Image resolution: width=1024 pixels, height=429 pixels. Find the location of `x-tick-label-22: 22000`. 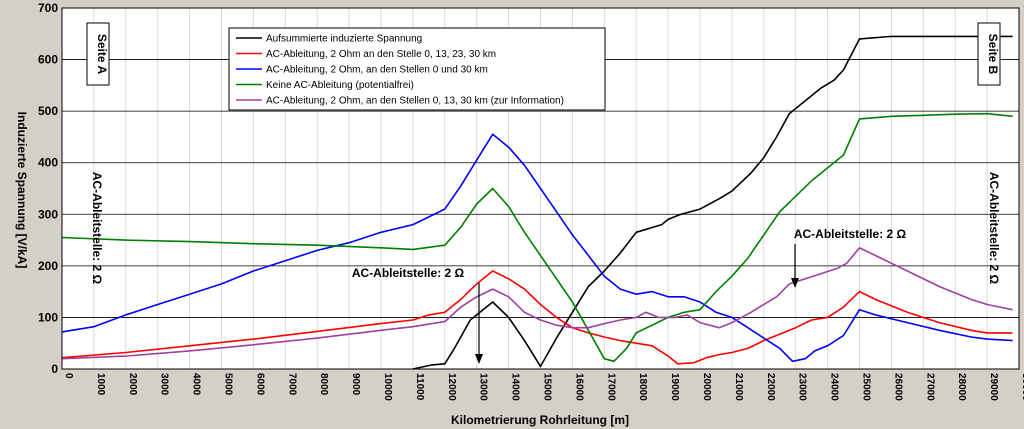

x-tick-label-22: 22000 is located at coordinates (770, 387).